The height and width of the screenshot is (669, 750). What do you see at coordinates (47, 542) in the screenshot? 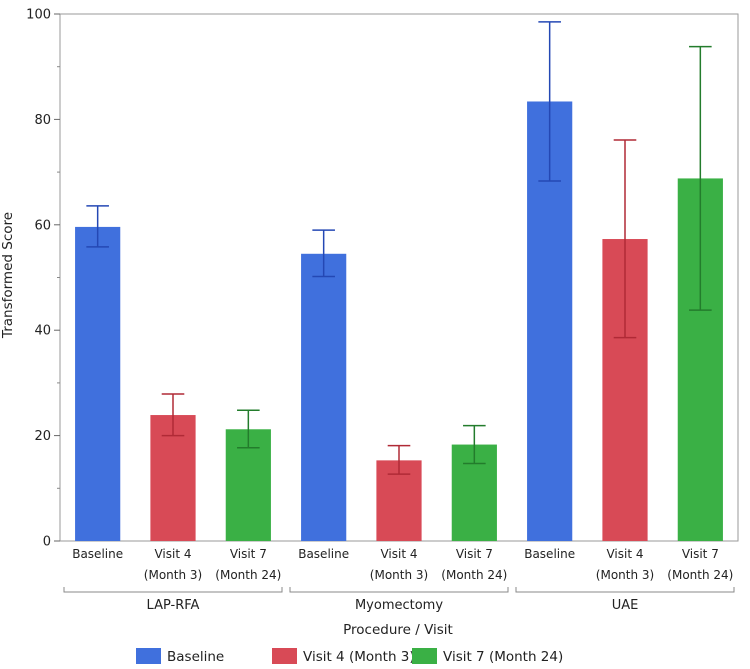
I see `y-tick-label: 0` at bounding box center [47, 542].